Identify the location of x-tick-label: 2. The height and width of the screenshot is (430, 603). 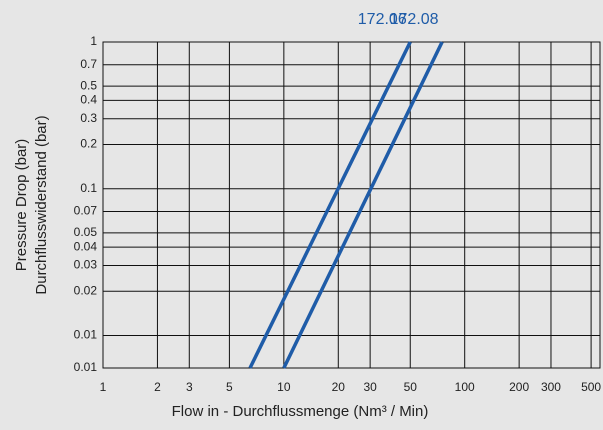
(157, 387).